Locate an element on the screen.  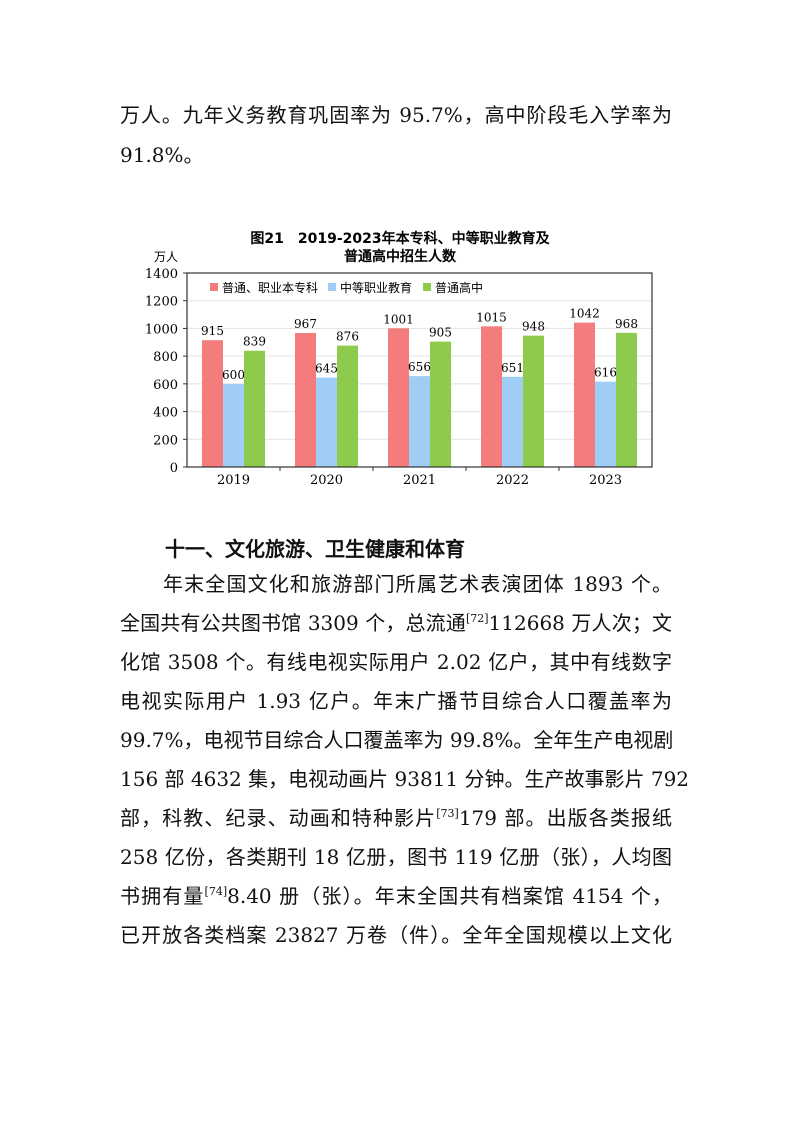
text-line: 书拥有量[74]8.40 册（张）。年末全国共有档案馆 4154 个， is located at coordinates (396, 896).